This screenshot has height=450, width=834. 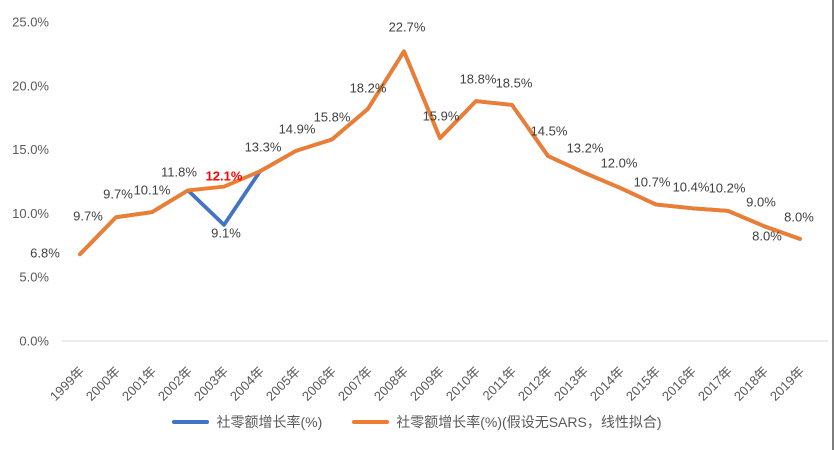 What do you see at coordinates (139, 384) in the screenshot?
I see `x-axis-tick-label: 2001年` at bounding box center [139, 384].